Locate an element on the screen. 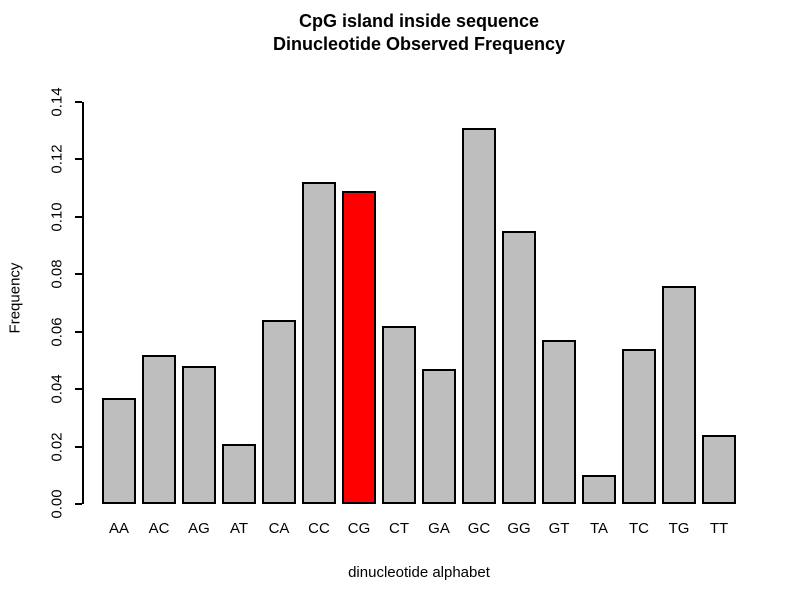 The image size is (800, 600). x-tick-label-GG: GG is located at coordinates (519, 528).